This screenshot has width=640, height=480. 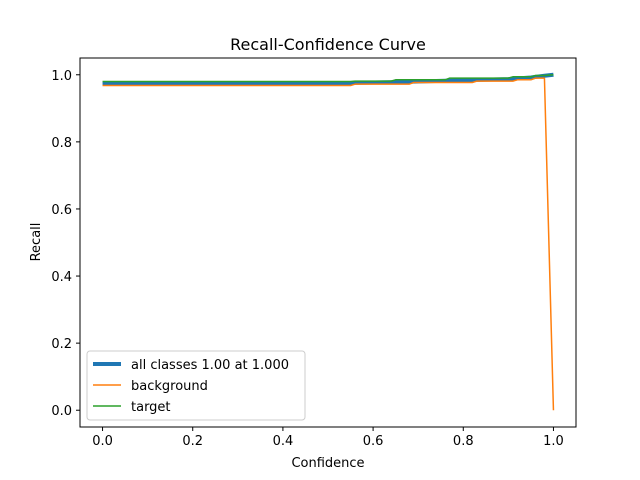 I want to click on y-tick-label: 0.4, so click(x=61, y=277).